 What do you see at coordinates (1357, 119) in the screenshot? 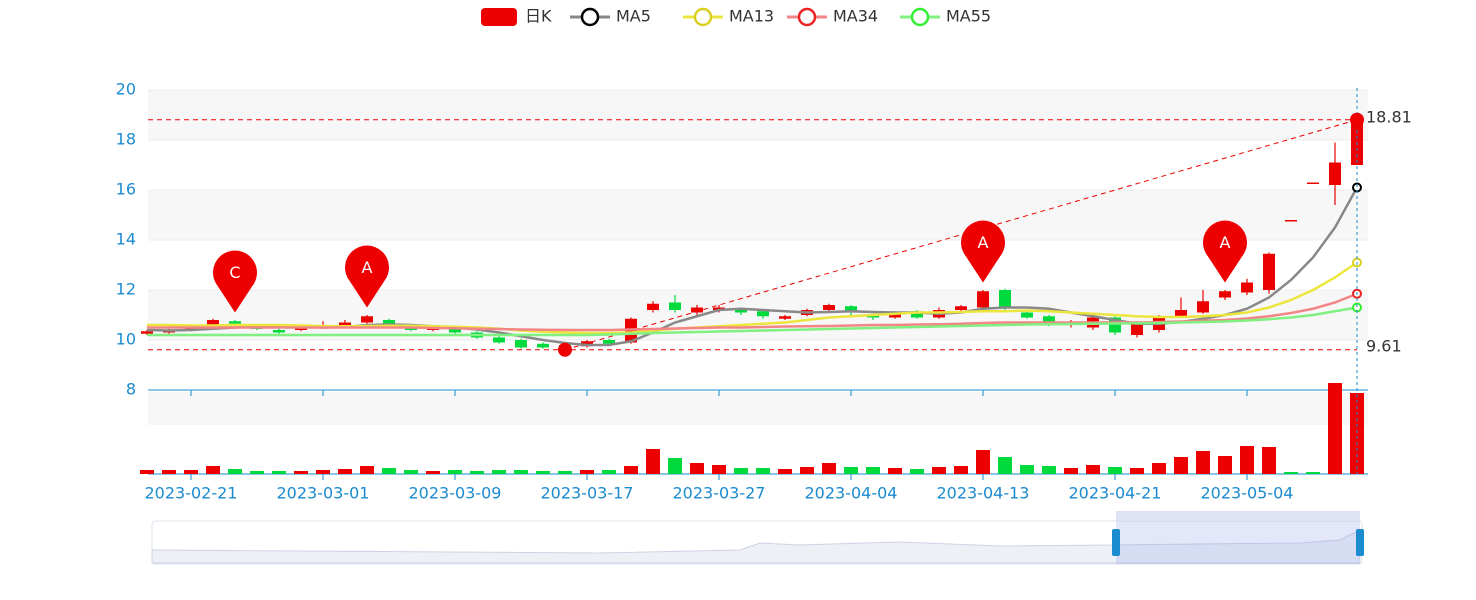
I see `max-point` at bounding box center [1357, 119].